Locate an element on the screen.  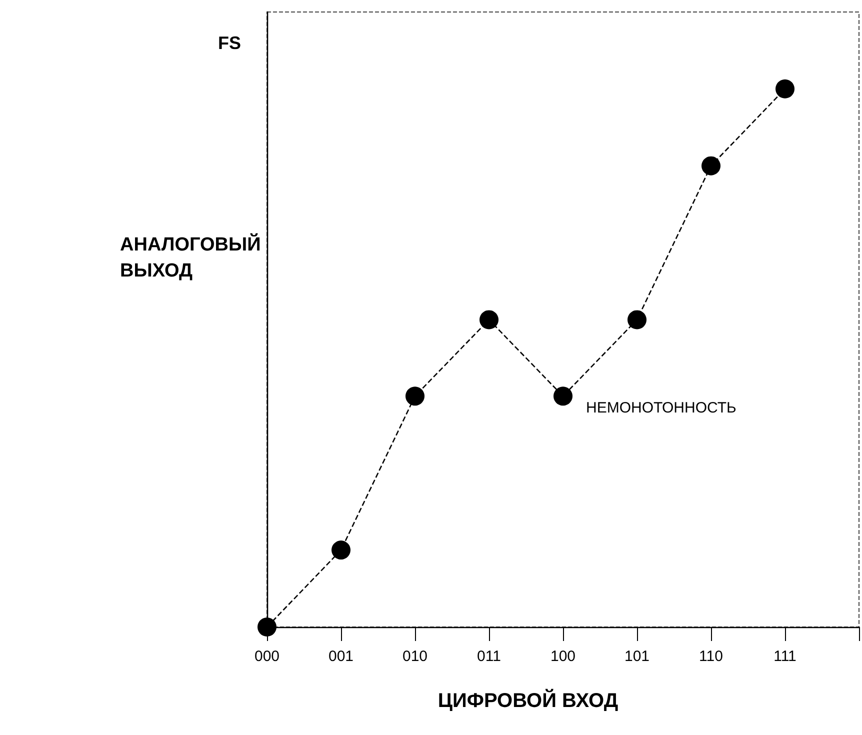
x-axis-title: ЦИФРОВОЙ ВХОД is located at coordinates (528, 700).